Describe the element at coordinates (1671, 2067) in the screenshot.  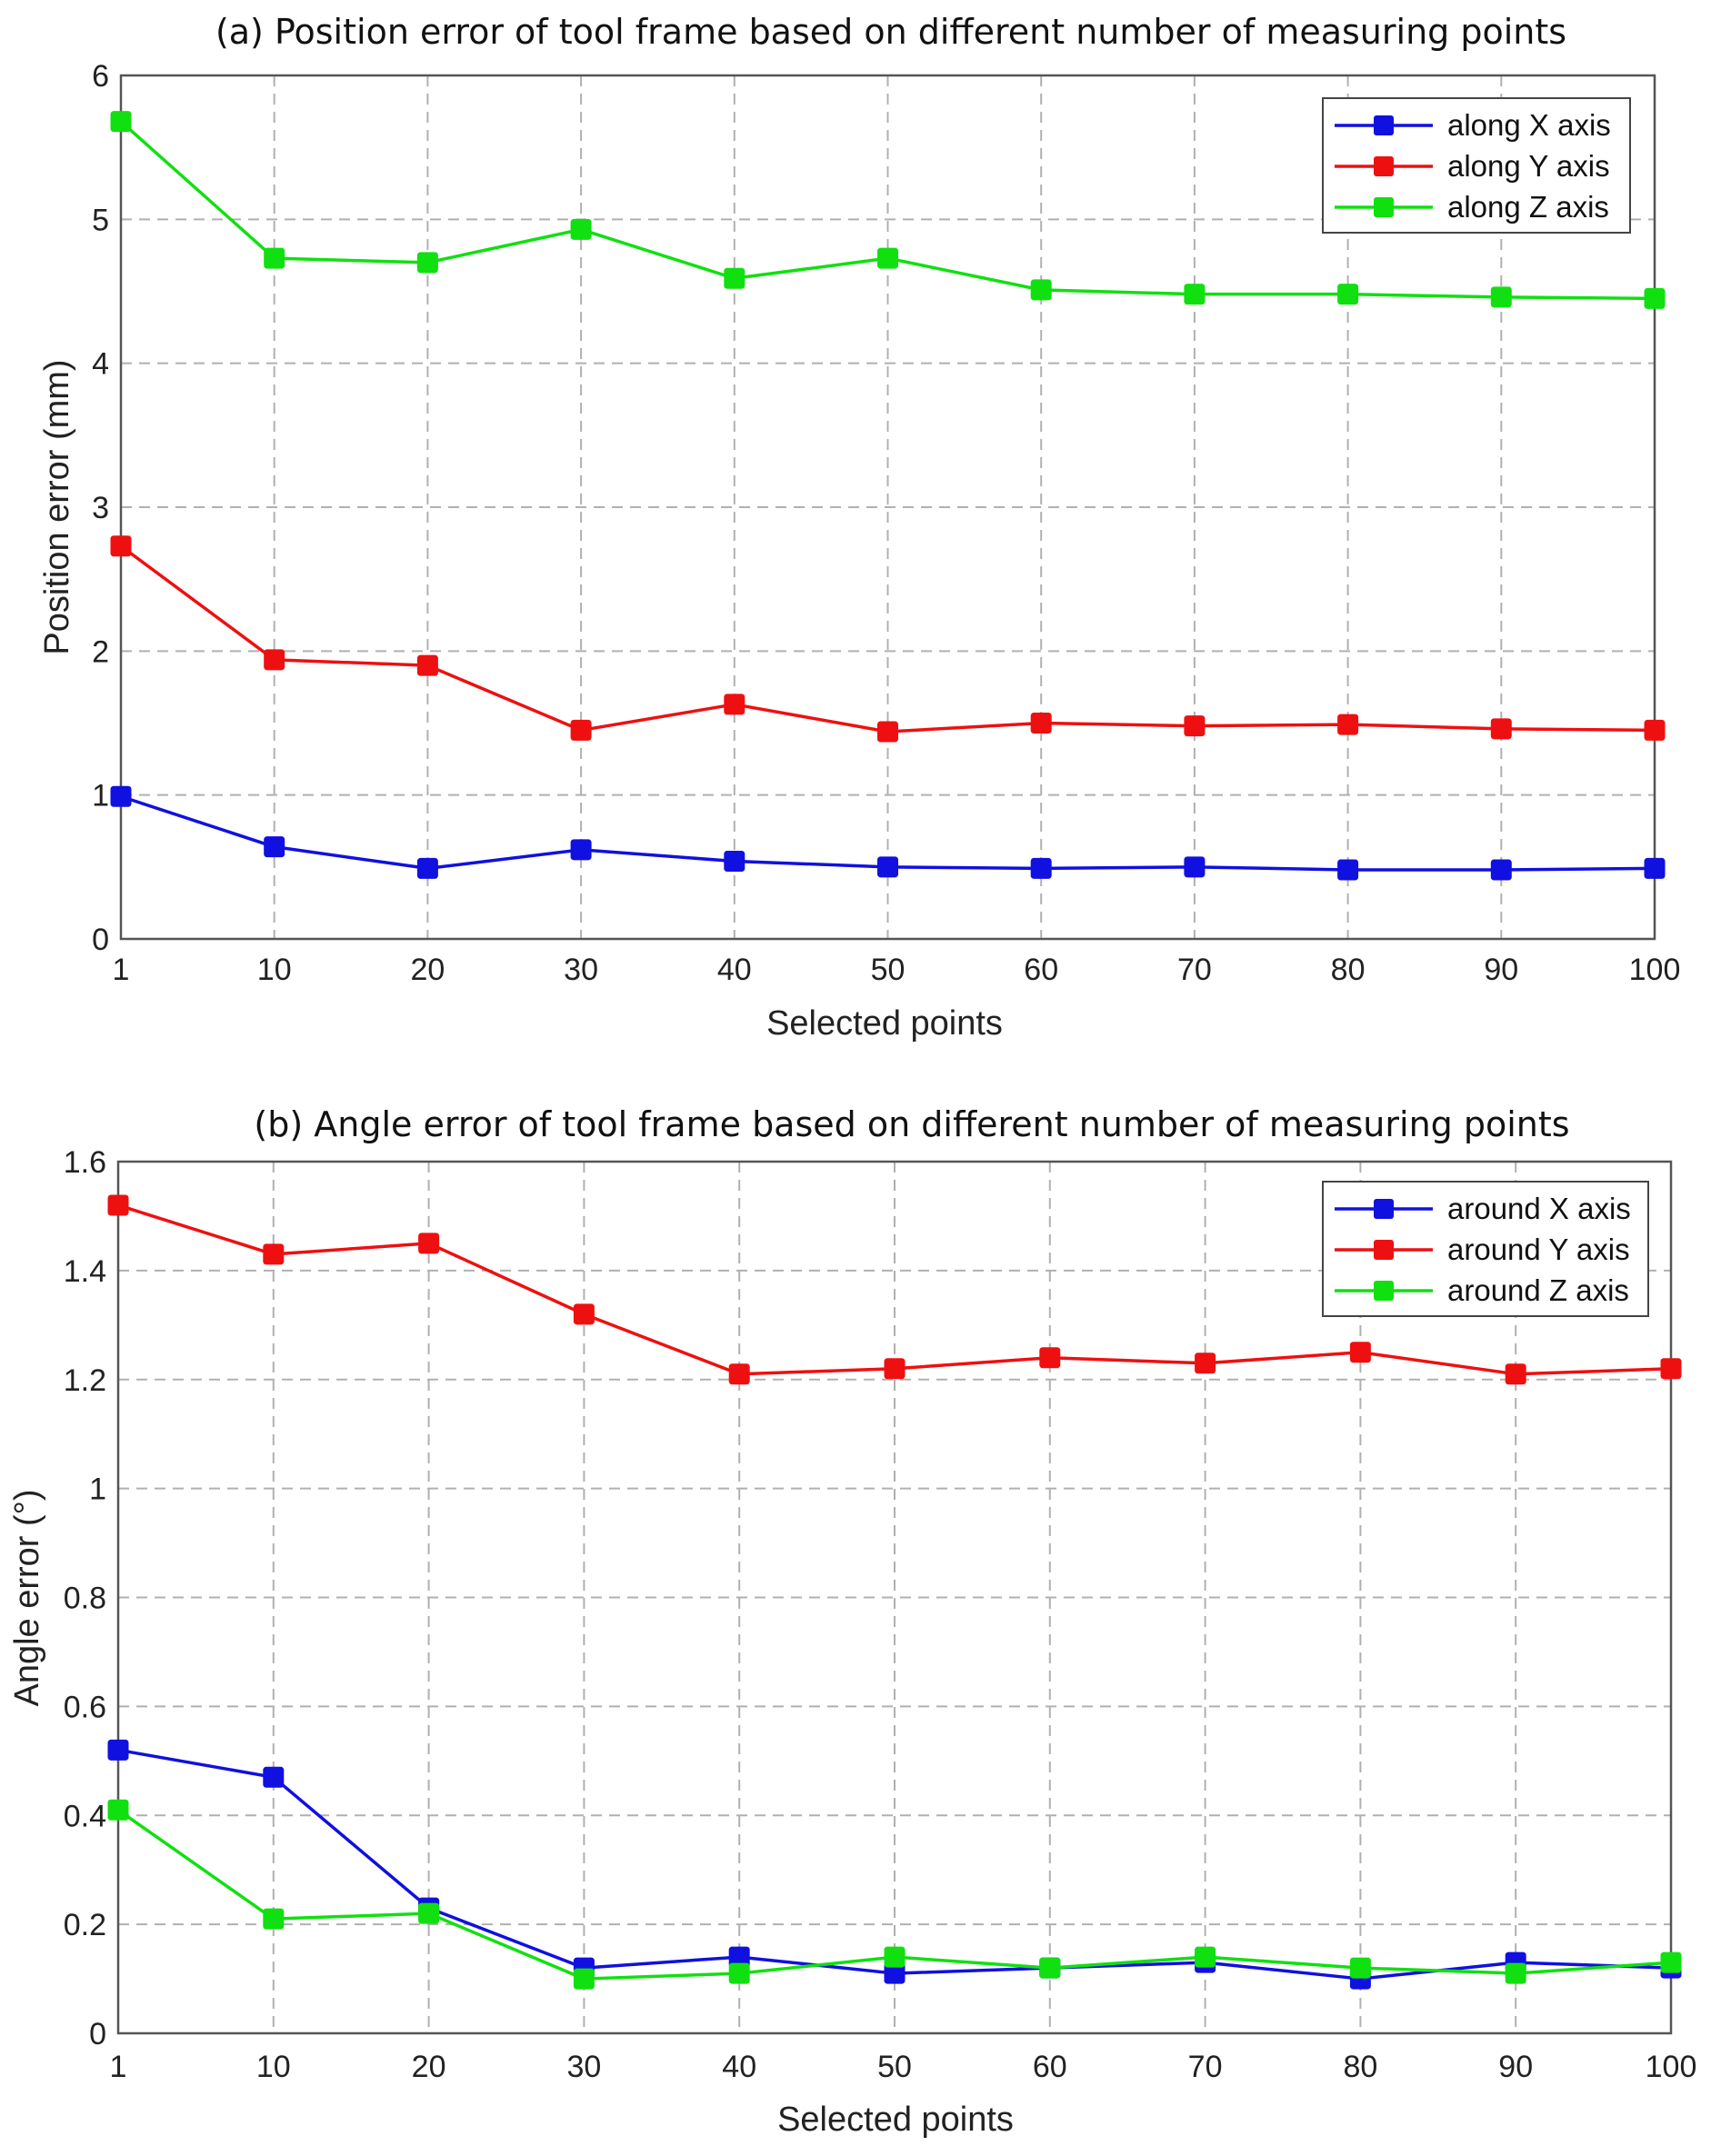
I see `chart-b-x-tick-label: 100` at that location.